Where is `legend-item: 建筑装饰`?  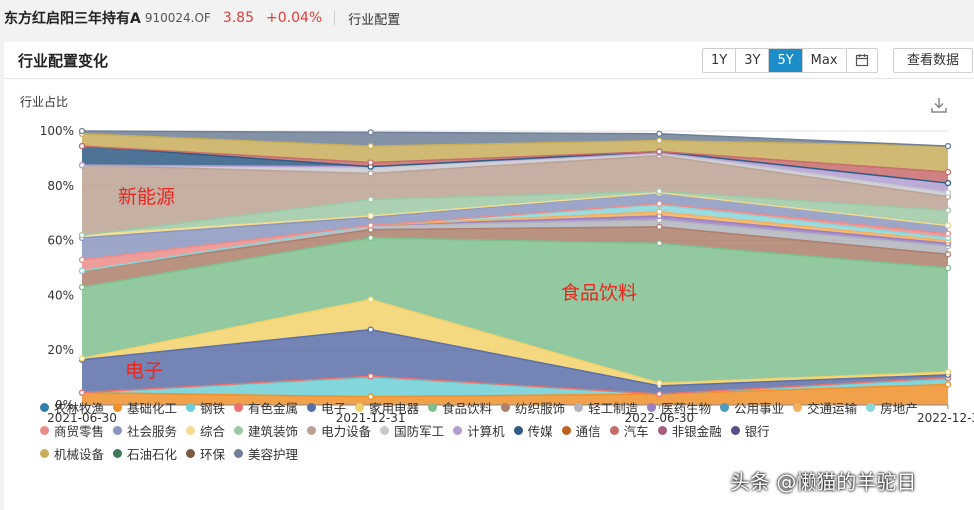
legend-item: 建筑装饰 is located at coordinates (266, 430).